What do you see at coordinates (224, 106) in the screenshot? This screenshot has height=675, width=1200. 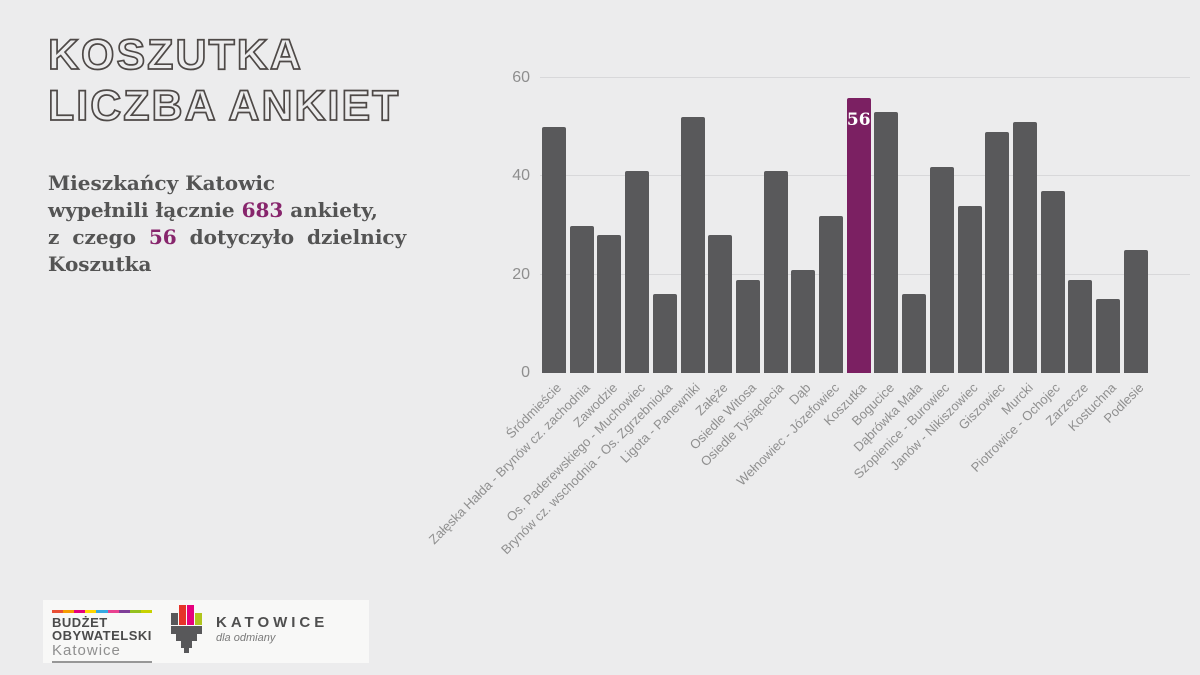 I see `title-line-2: LICZBA ANKIET` at bounding box center [224, 106].